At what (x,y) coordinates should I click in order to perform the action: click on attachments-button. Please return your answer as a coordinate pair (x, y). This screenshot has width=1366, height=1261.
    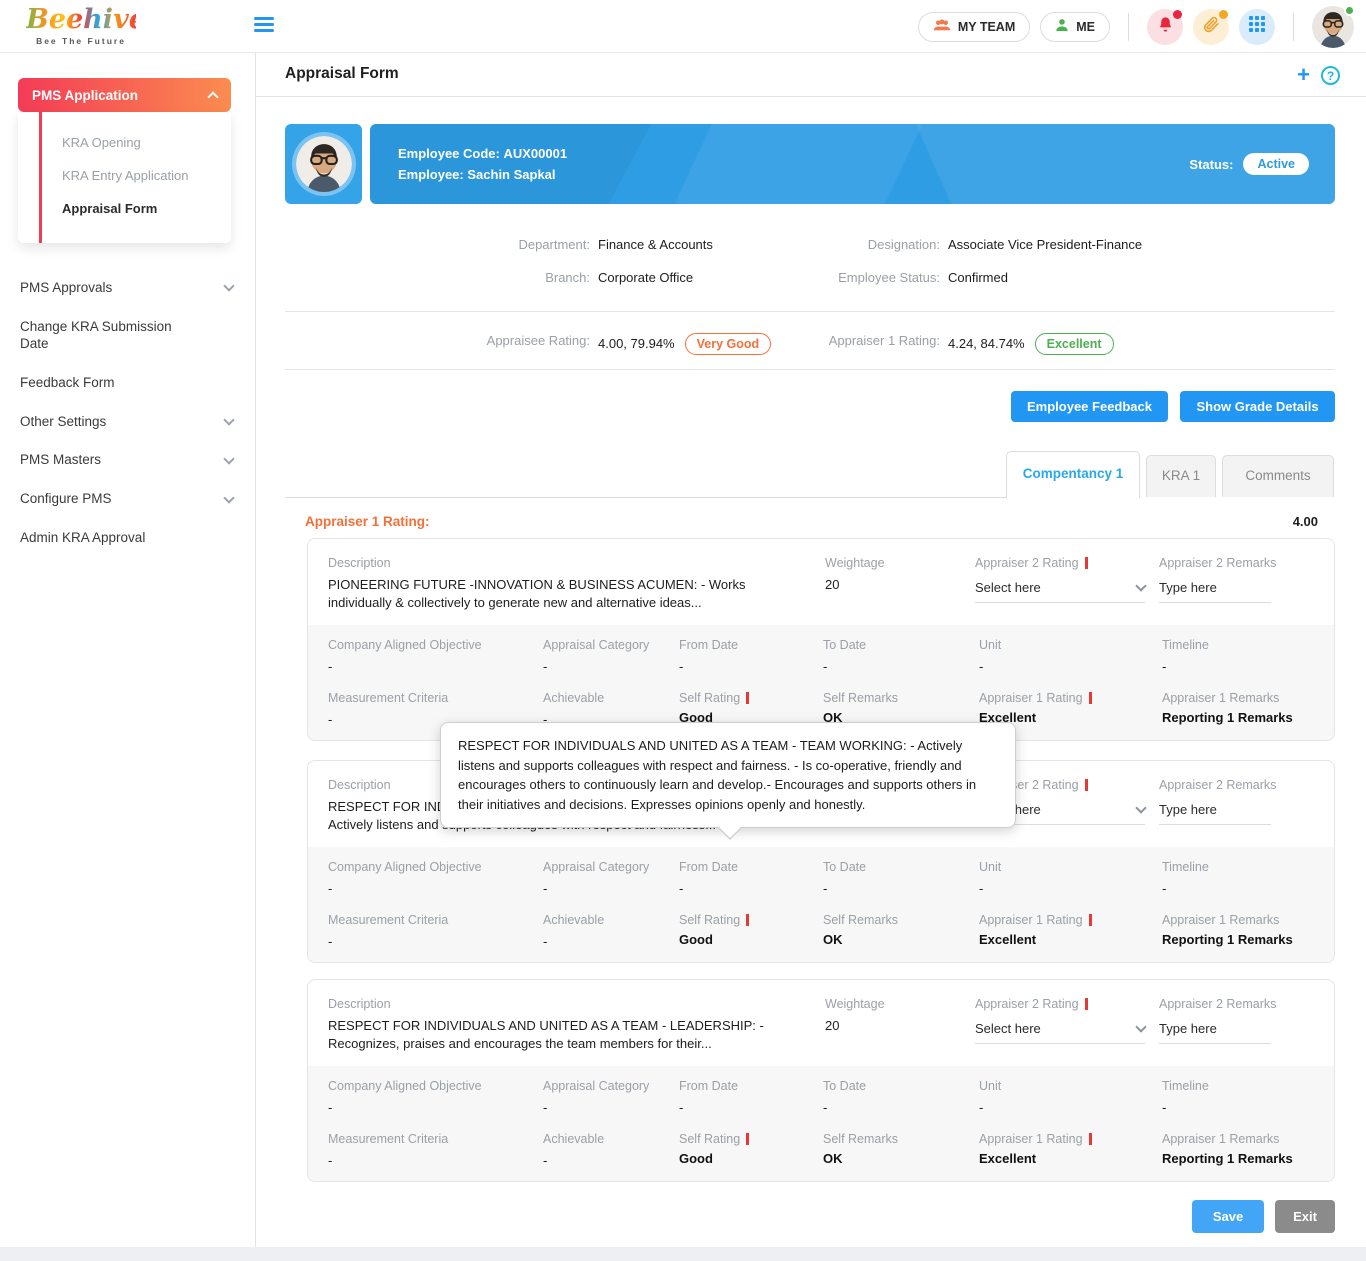
    Looking at the image, I should click on (1211, 26).